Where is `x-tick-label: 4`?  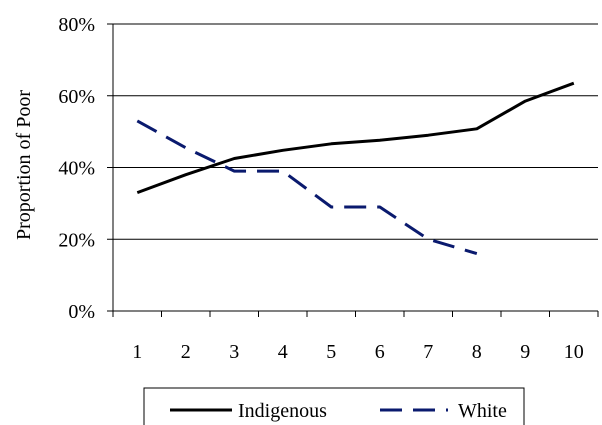
x-tick-label: 4 is located at coordinates (283, 352).